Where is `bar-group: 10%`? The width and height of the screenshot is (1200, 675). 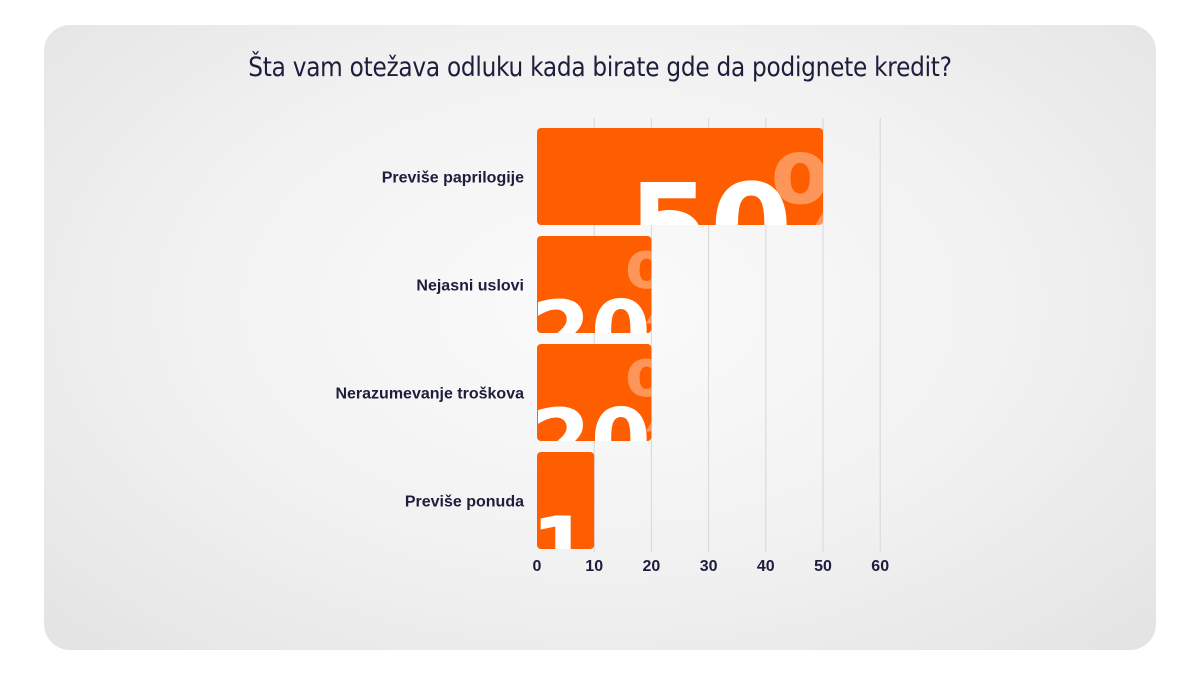 bar-group: 10% is located at coordinates (626, 524).